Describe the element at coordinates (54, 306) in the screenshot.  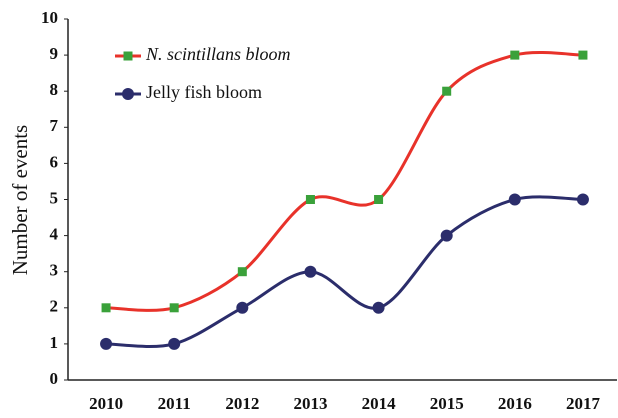
I see `y-tick-label: 2` at that location.